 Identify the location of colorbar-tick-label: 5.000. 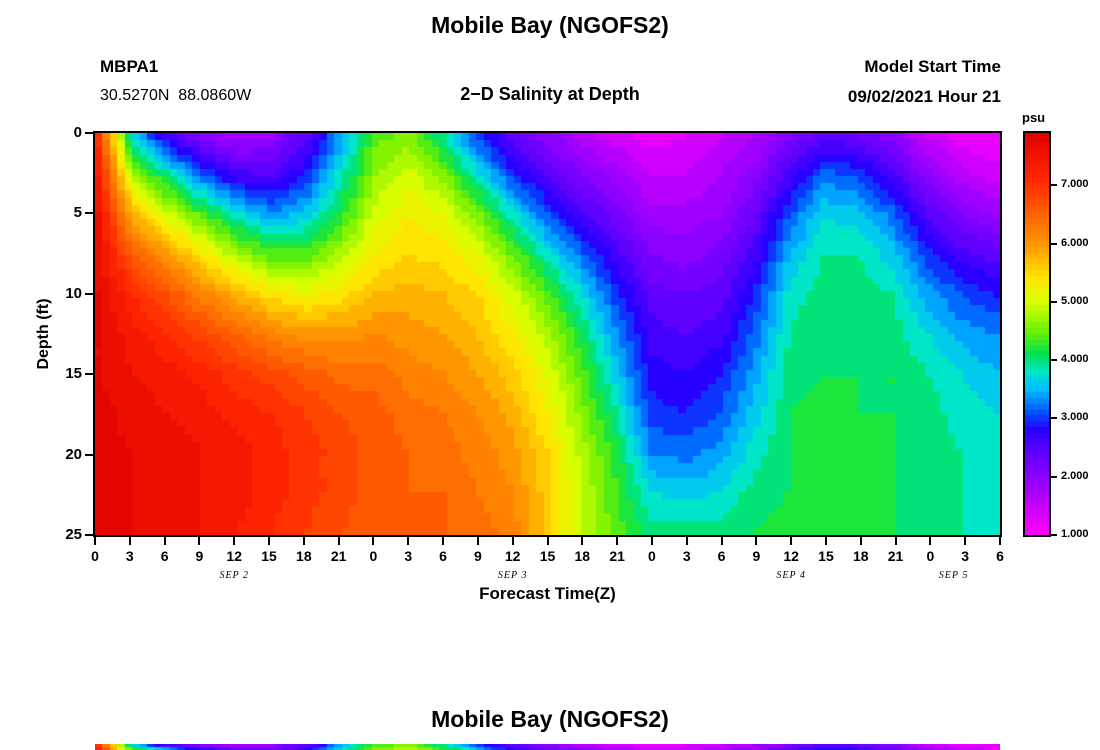
(1075, 300).